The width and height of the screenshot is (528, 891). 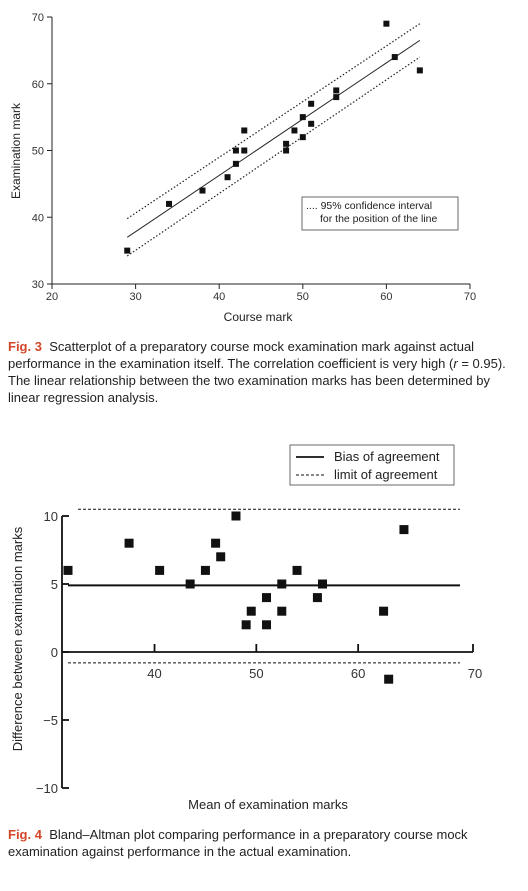 What do you see at coordinates (236, 597) in the screenshot?
I see `fig4-points` at bounding box center [236, 597].